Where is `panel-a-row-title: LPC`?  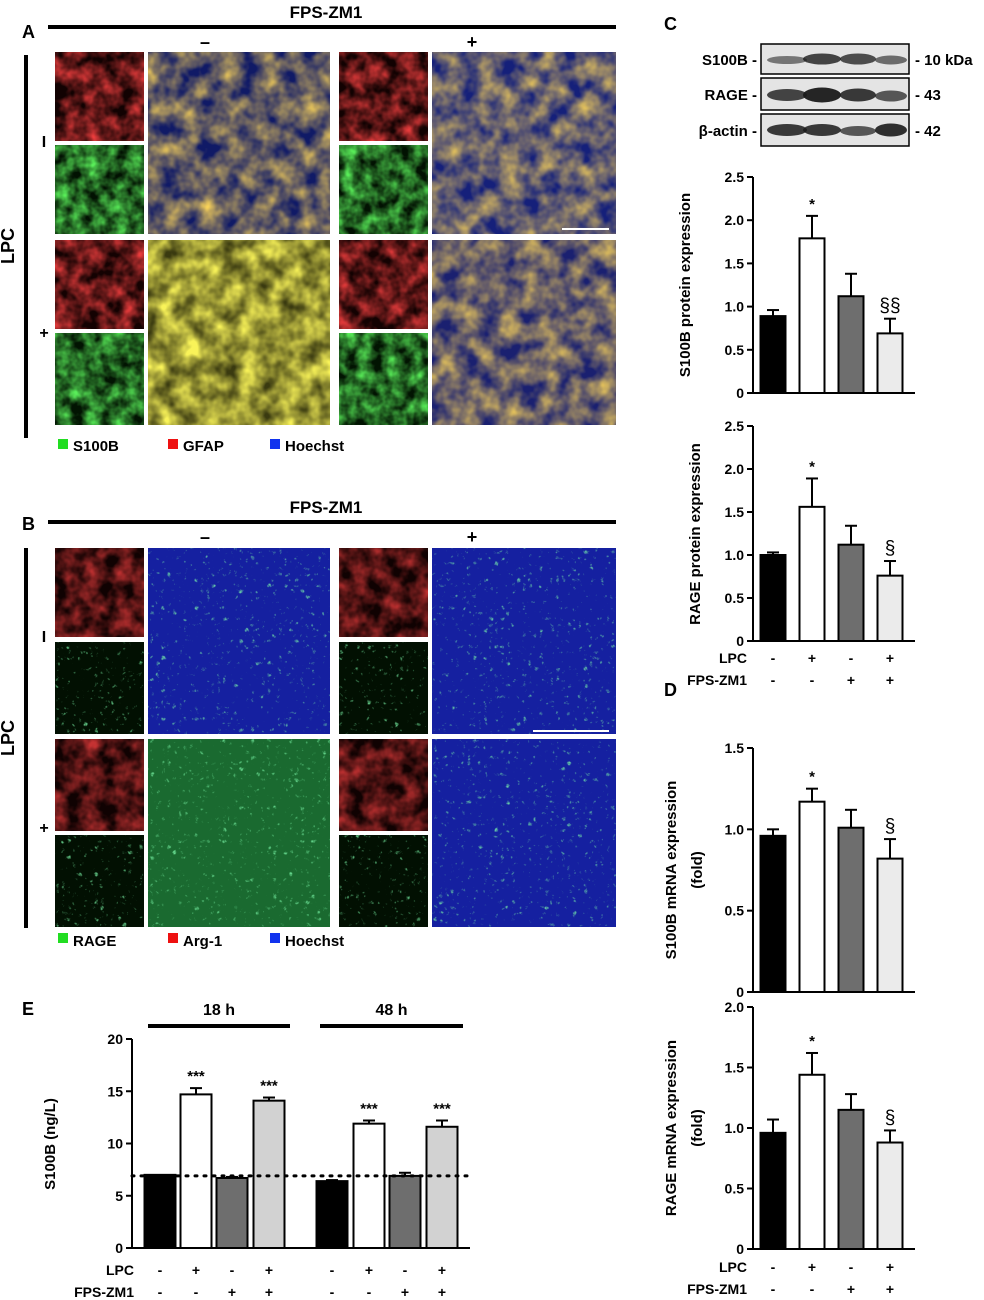
panel-a-row-title: LPC is located at coordinates (9, 246).